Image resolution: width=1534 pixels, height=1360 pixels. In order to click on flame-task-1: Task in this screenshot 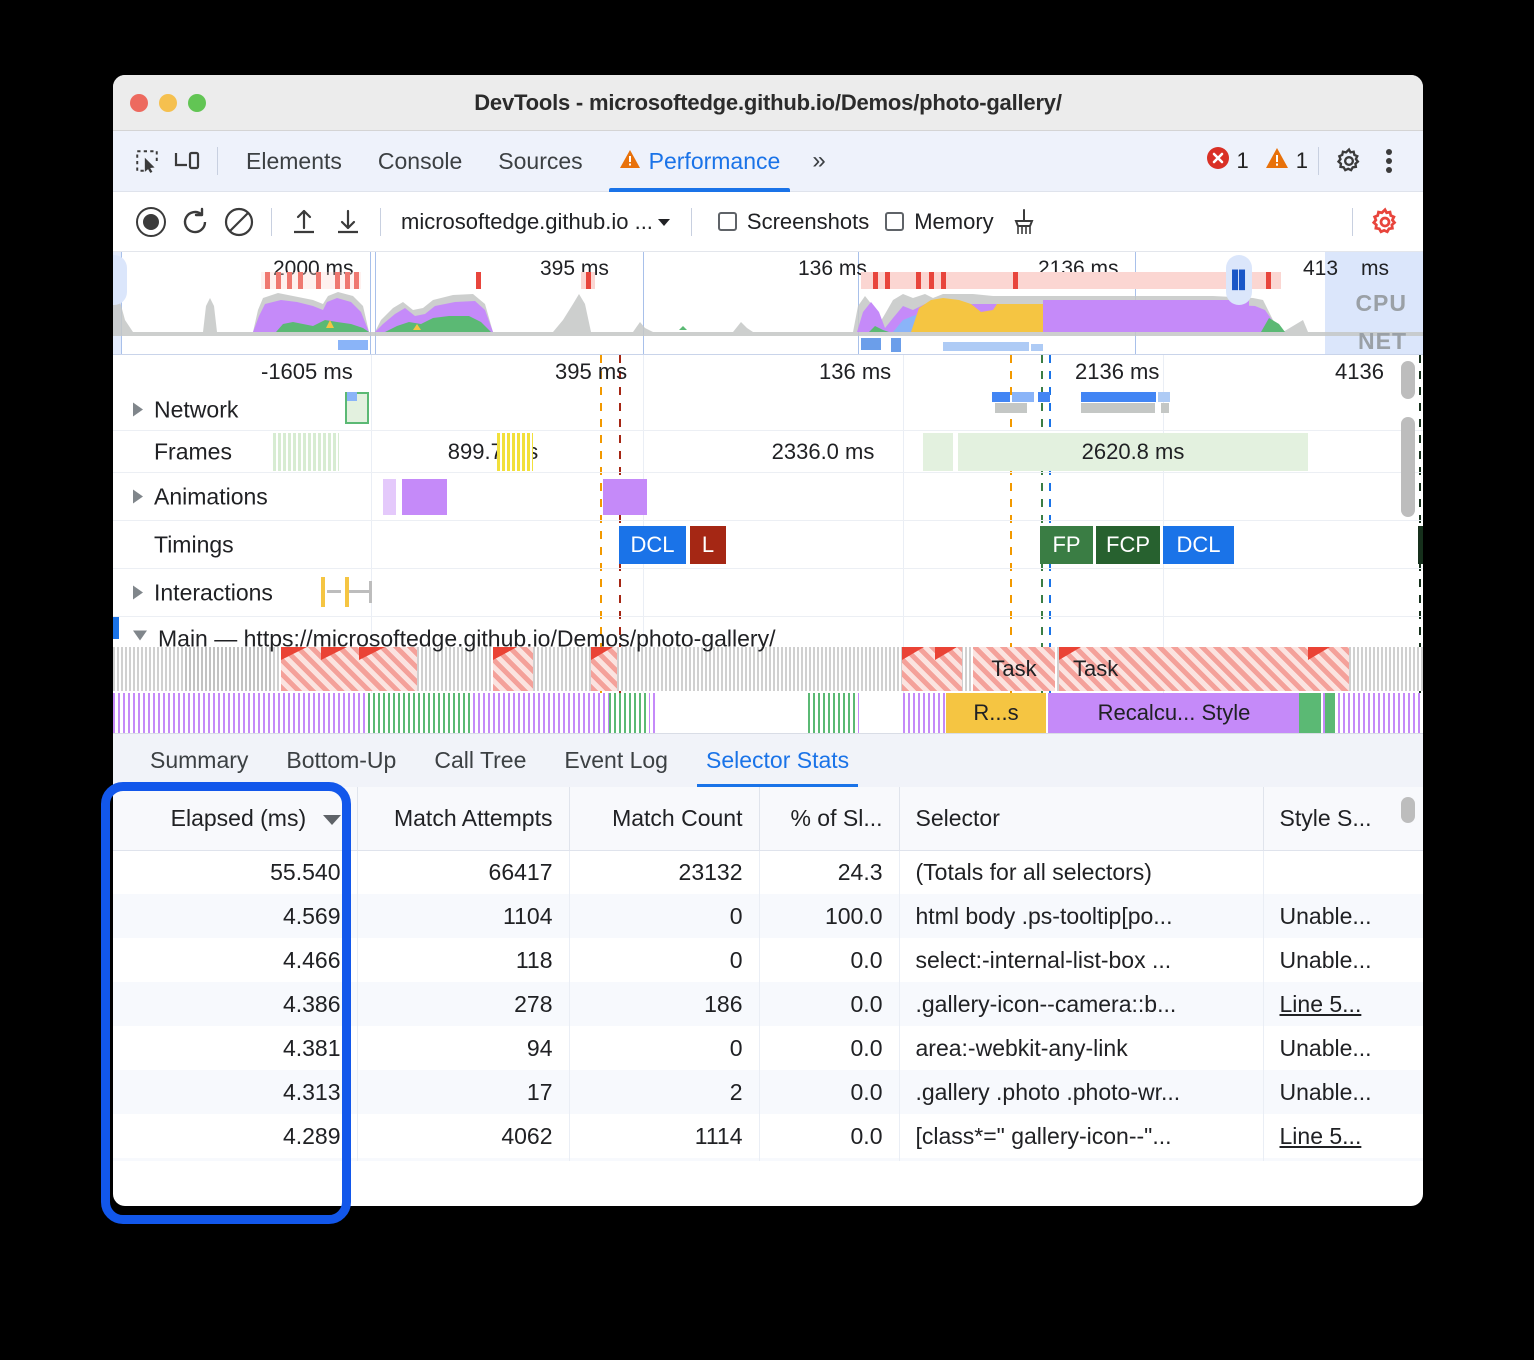, I will do `click(1014, 669)`.